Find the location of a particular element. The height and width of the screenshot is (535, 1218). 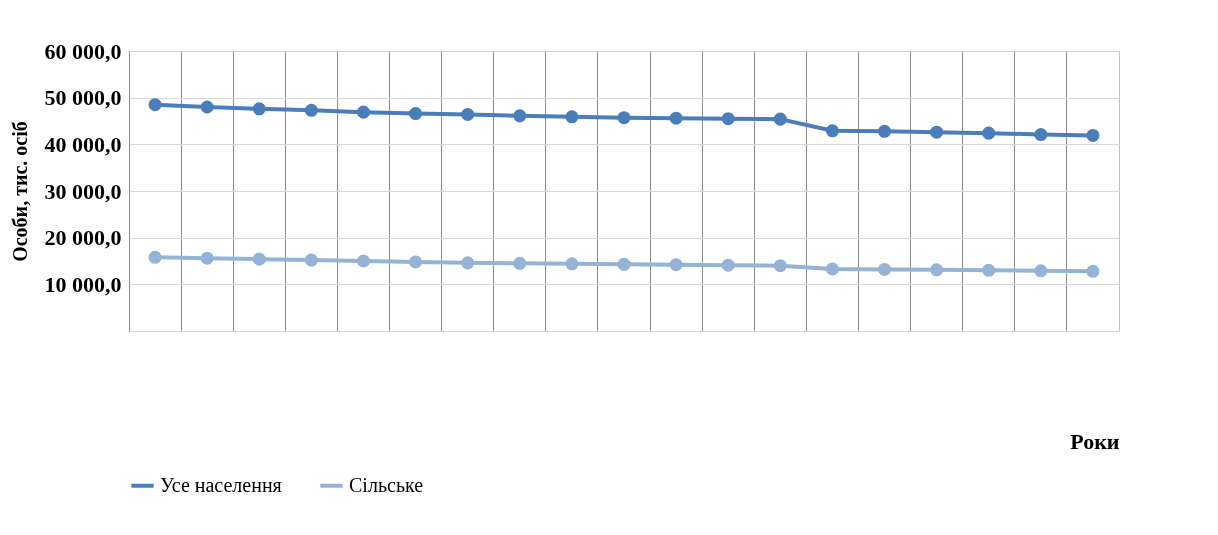

y-tick-label: 20 000,0 is located at coordinates (83, 238).